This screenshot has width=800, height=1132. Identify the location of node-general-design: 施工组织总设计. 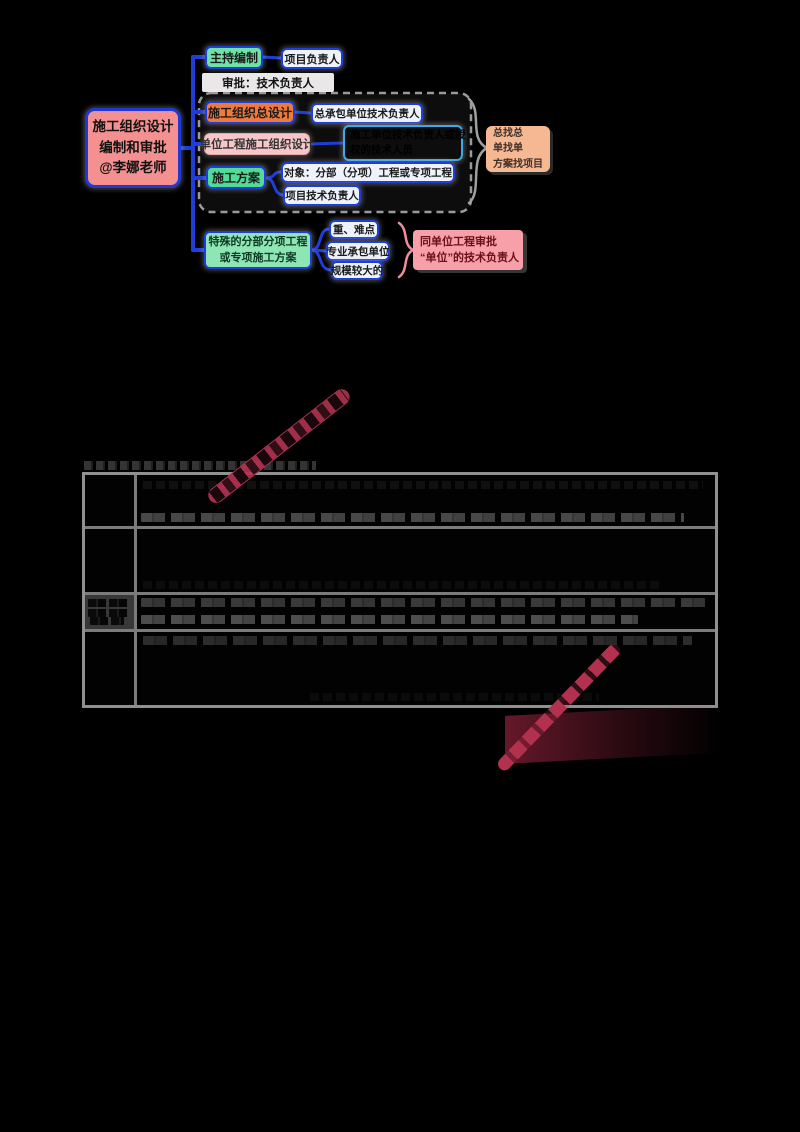
(250, 112).